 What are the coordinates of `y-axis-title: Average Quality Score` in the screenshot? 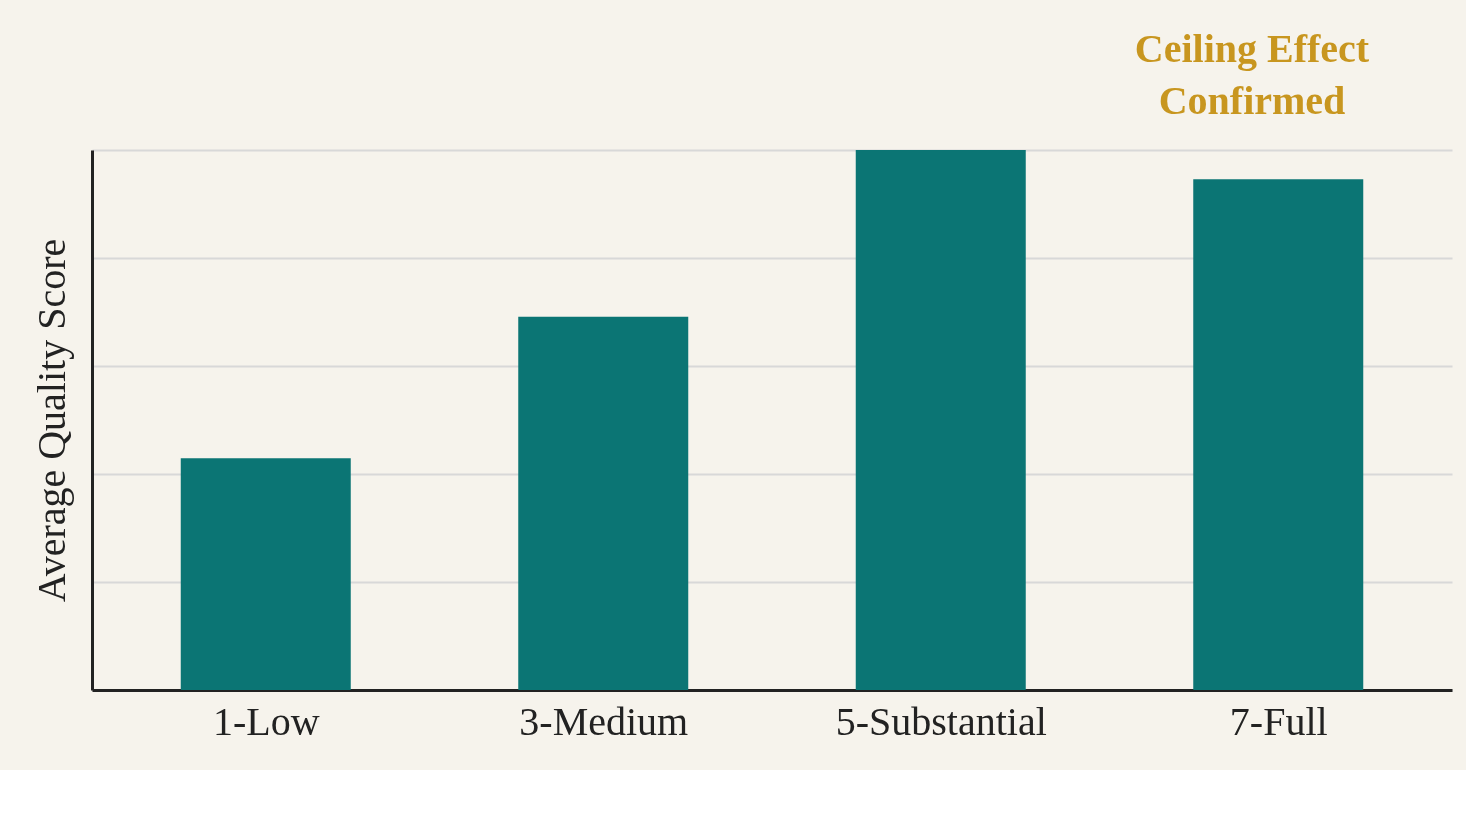 It's located at (51, 420).